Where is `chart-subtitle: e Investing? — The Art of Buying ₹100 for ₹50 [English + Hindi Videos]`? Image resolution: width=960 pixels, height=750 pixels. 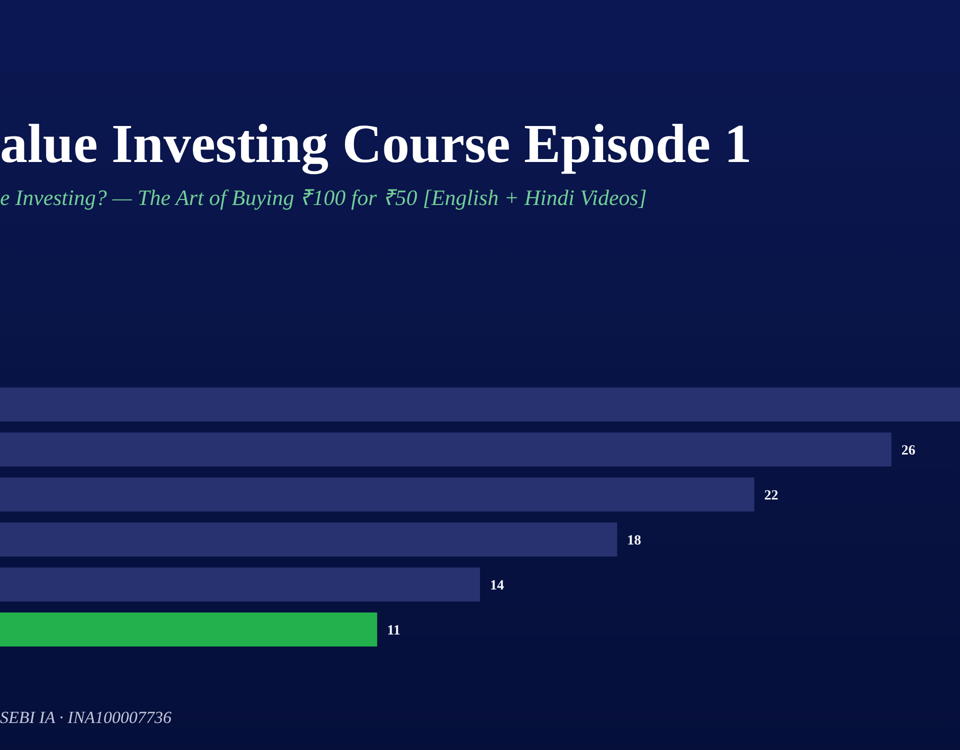 chart-subtitle: e Investing? — The Art of Buying ₹100 for ₹50 [English + Hindi Videos] is located at coordinates (323, 197).